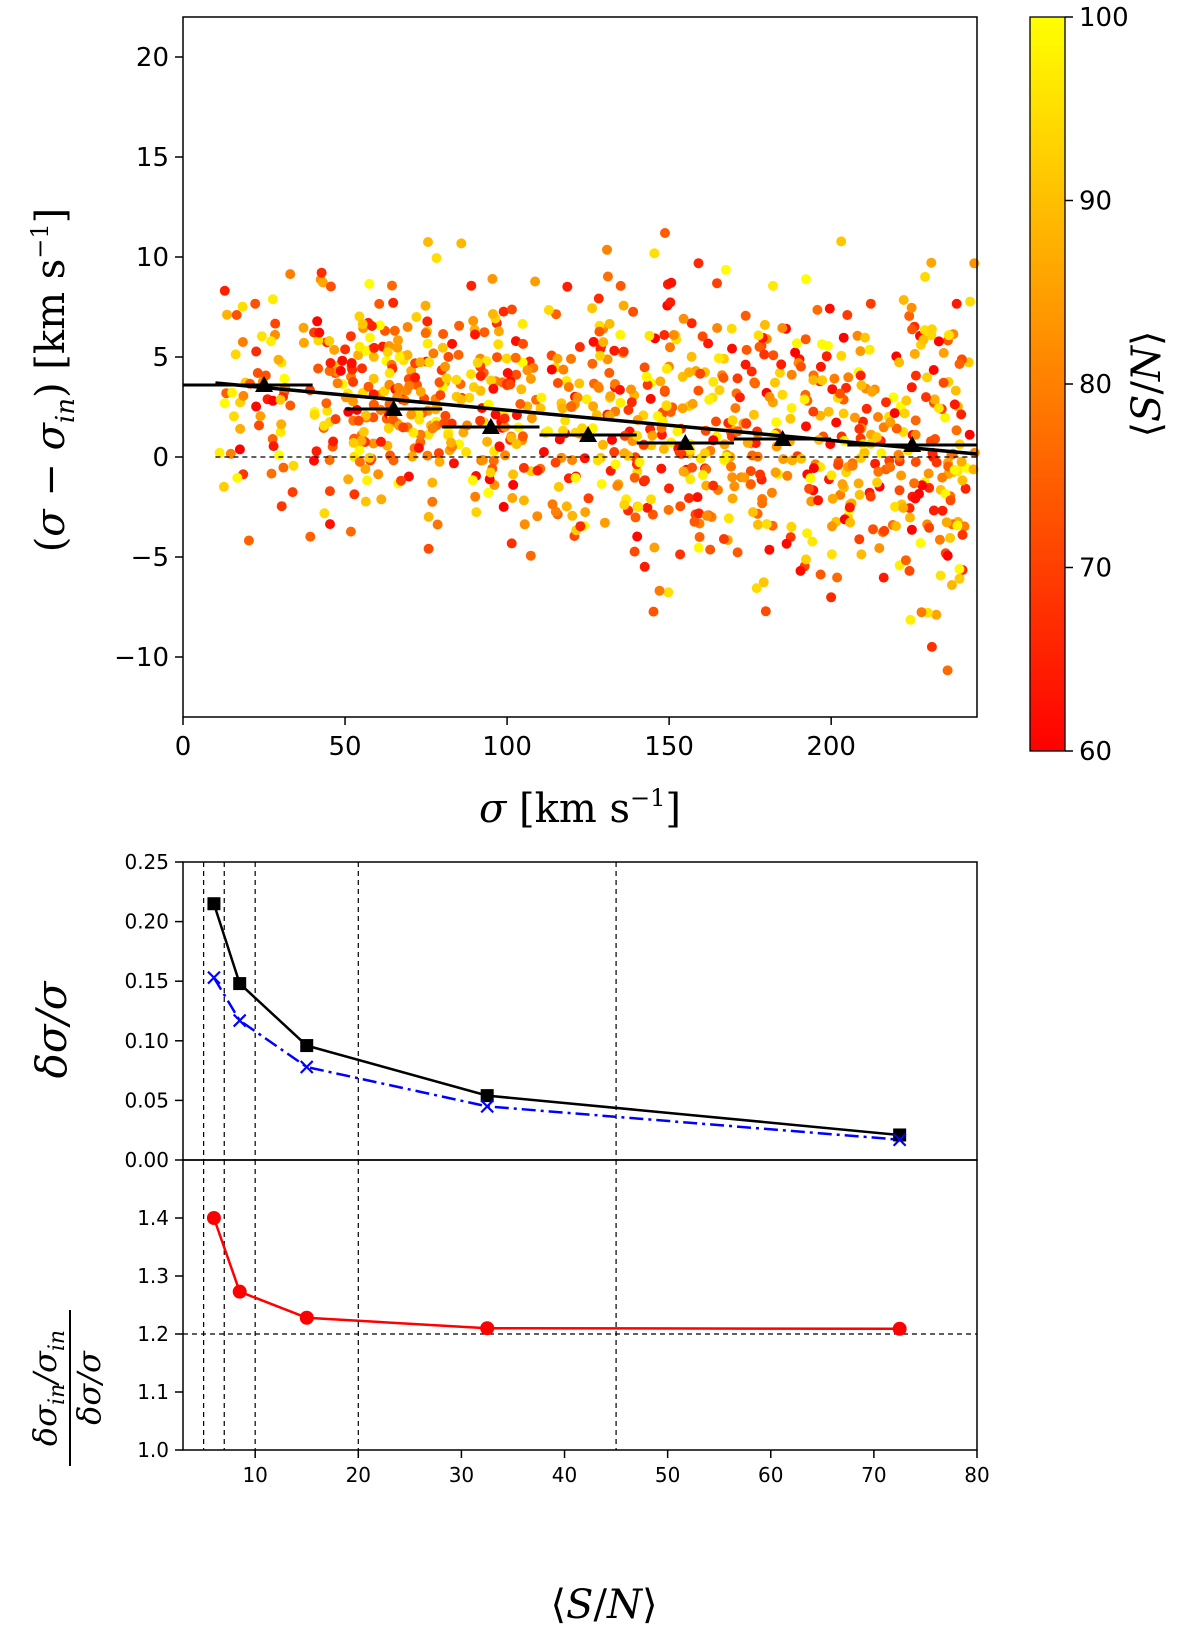 Image resolution: width=1200 pixels, height=1632 pixels. I want to click on error-ratio-y-label: δσin/σin δσ/σ, so click(67, 1388).